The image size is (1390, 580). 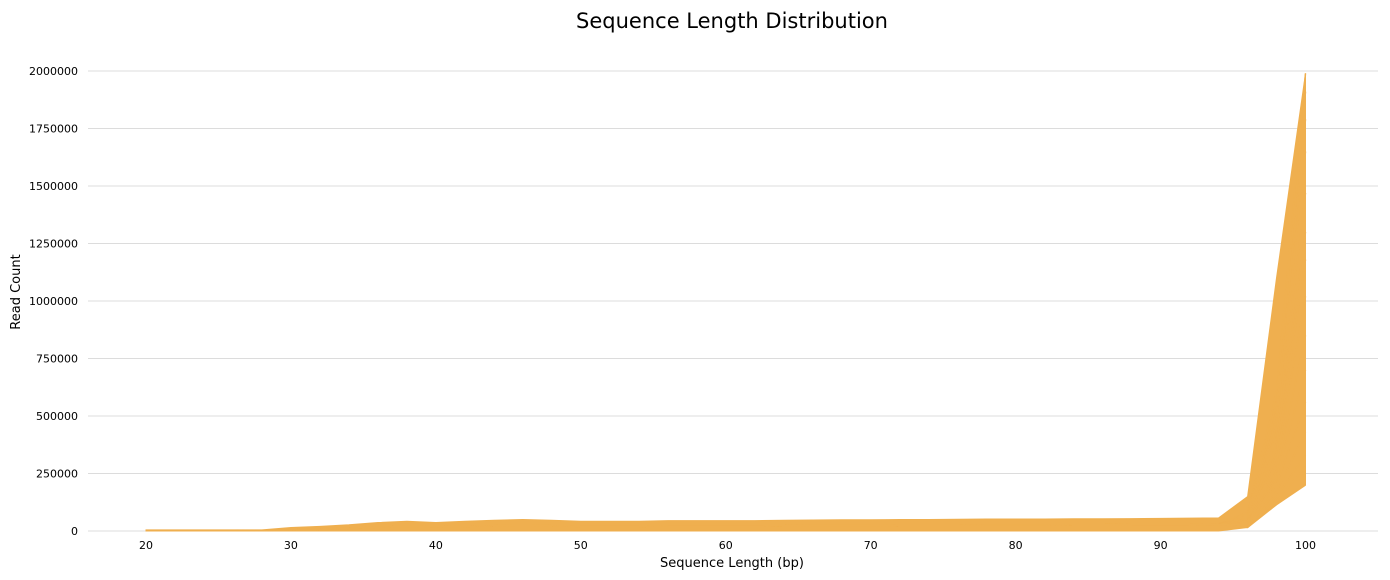 What do you see at coordinates (57, 416) in the screenshot?
I see `y-tick-label: 500000` at bounding box center [57, 416].